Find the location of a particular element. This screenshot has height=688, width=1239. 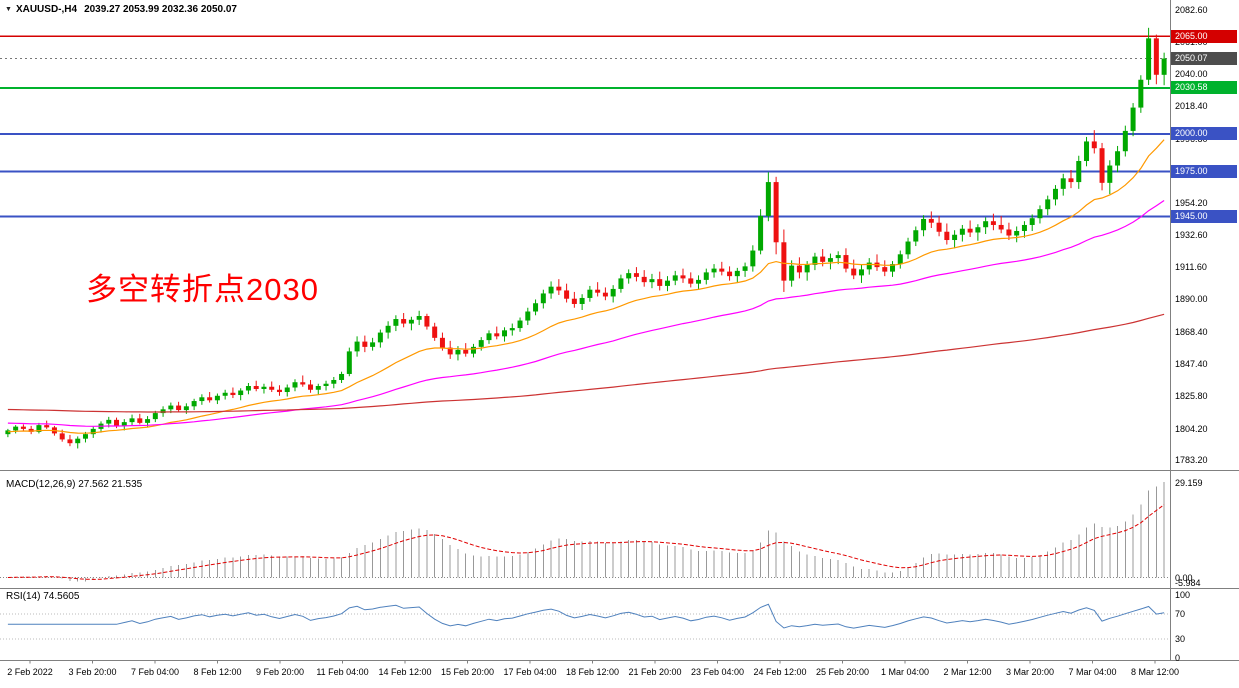

time-axis-label: 2 Mar 12:00 is located at coordinates (967, 672).